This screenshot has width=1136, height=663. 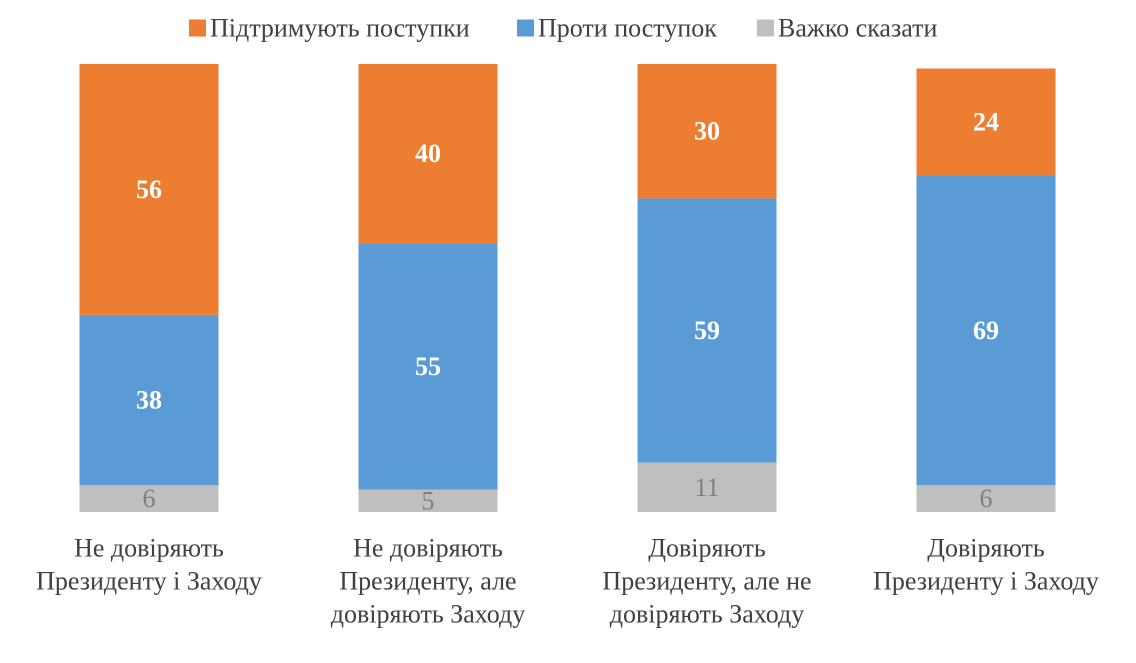 I want to click on data-label: 59, so click(x=707, y=330).